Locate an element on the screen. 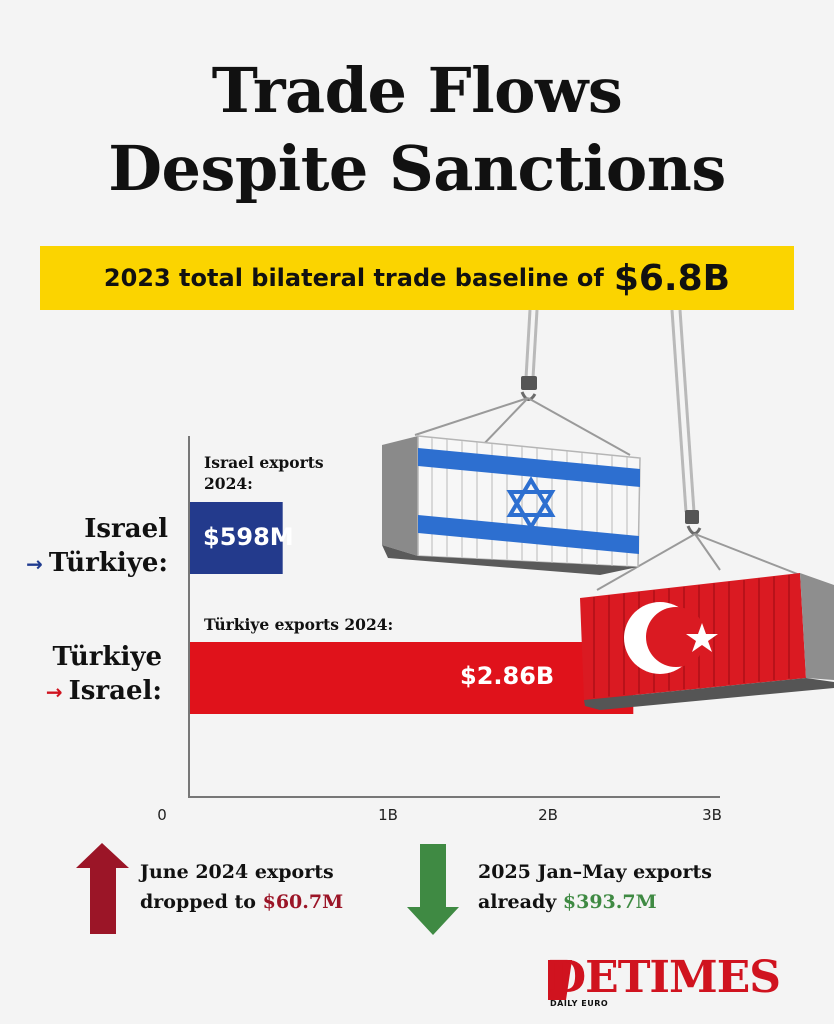  banner-value: $6.8B is located at coordinates (672, 278).